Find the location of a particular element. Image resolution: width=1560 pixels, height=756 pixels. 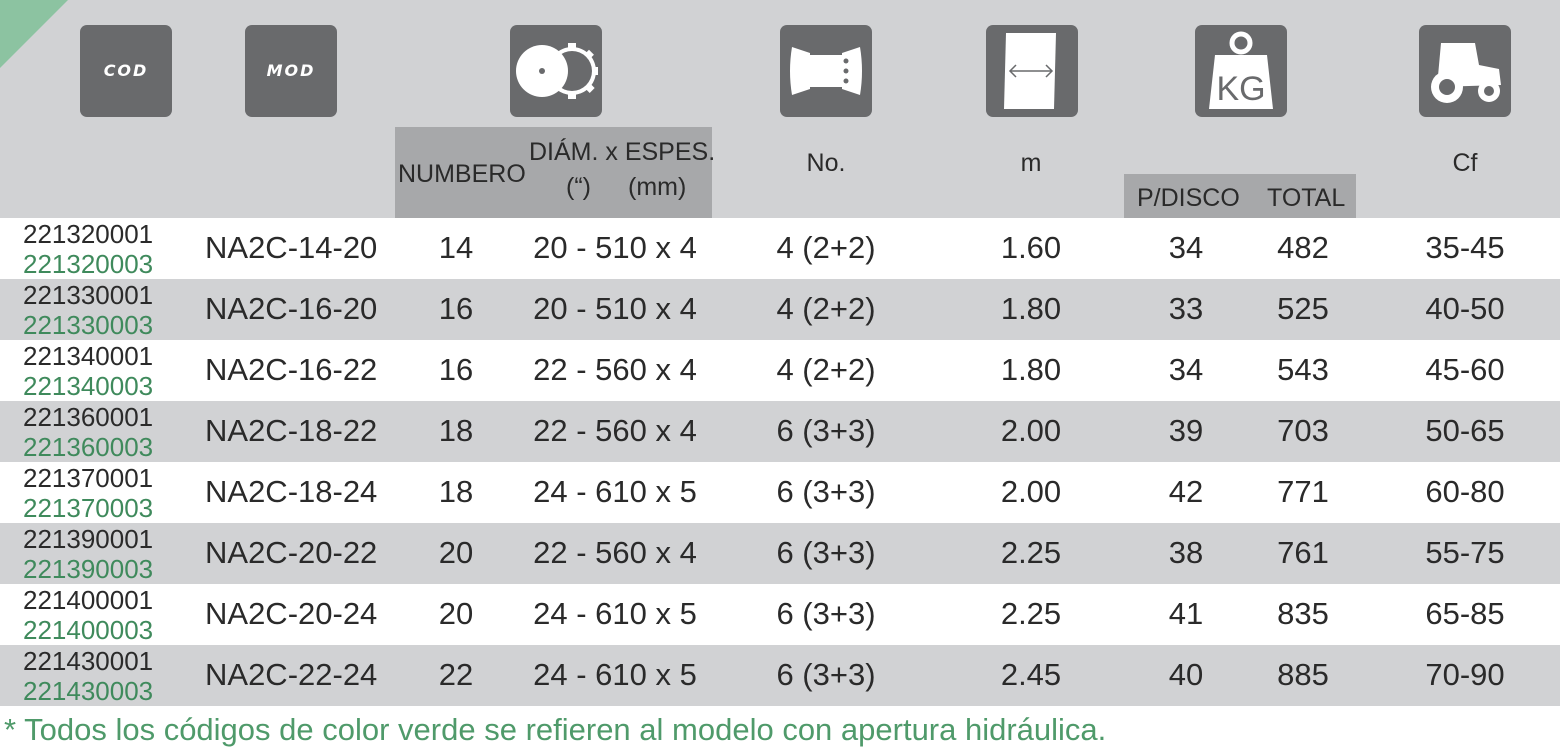

hydraulic-code-cell: 221360003 is located at coordinates (88, 447).